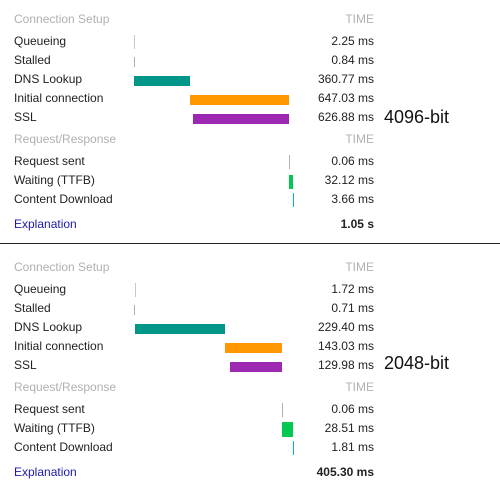  What do you see at coordinates (250, 200) in the screenshot?
I see `timing-row-content-download: Content Download 3.66 ms` at bounding box center [250, 200].